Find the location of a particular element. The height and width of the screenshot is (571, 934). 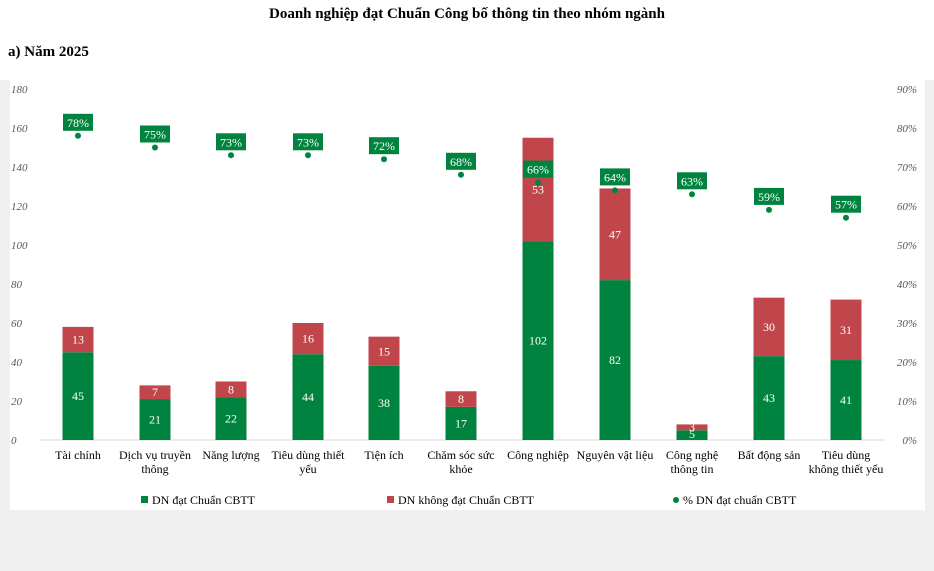

bar-value-label: 17 is located at coordinates (461, 423).